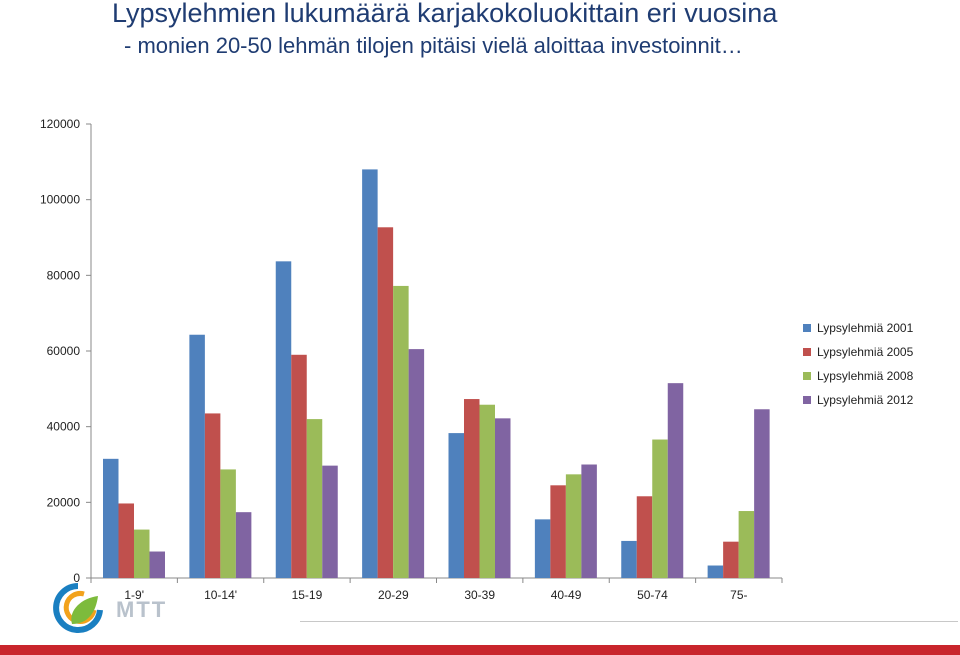 This screenshot has width=960, height=655. What do you see at coordinates (220, 595) in the screenshot?
I see `x-tick-label: 10-14'` at bounding box center [220, 595].